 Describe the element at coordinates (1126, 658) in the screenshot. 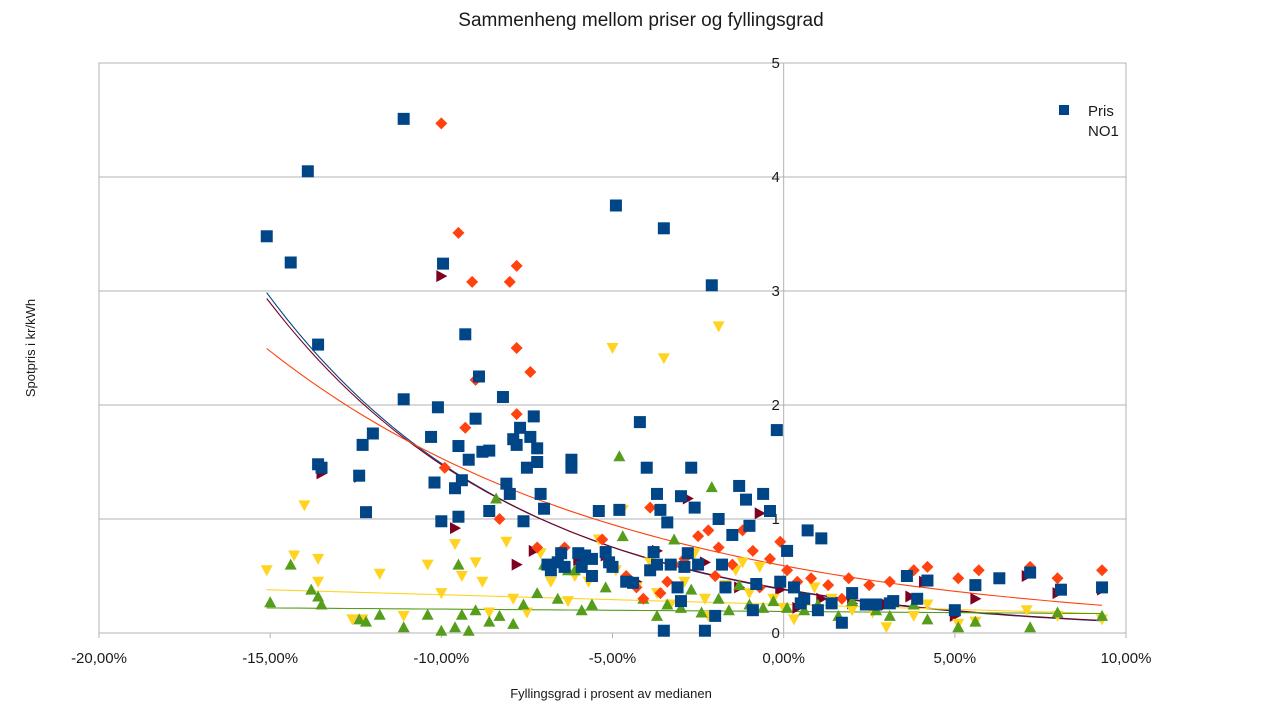

I see `x-tick-label: 10,00%` at that location.